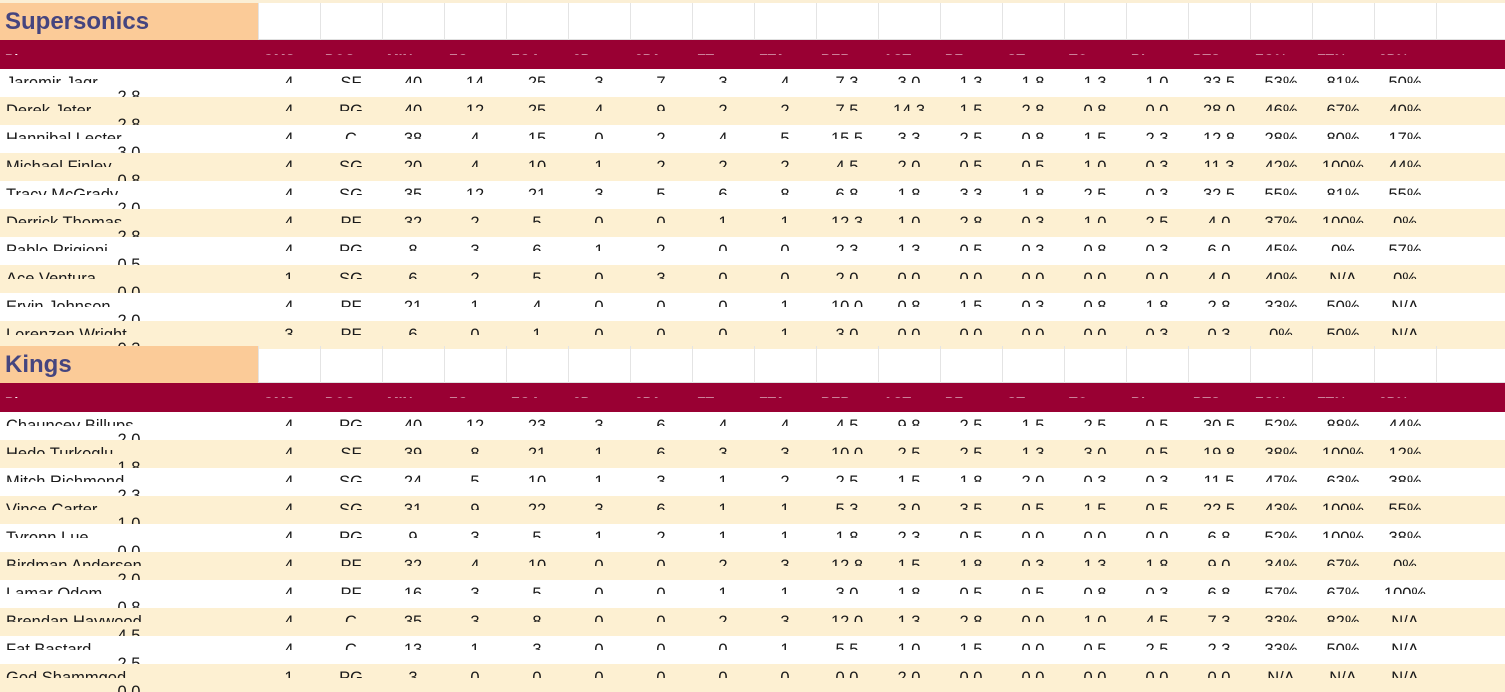  I want to click on player-name-cell: Ervin Johnson, so click(58, 302).